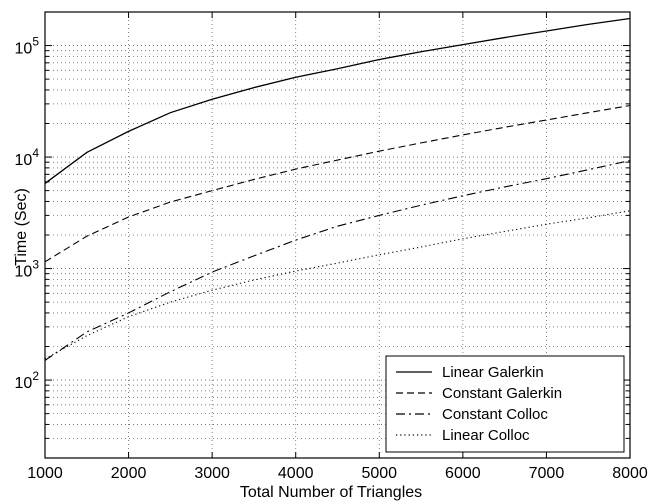  What do you see at coordinates (331, 492) in the screenshot?
I see `x-axis-title: Total Number of Triangles` at bounding box center [331, 492].